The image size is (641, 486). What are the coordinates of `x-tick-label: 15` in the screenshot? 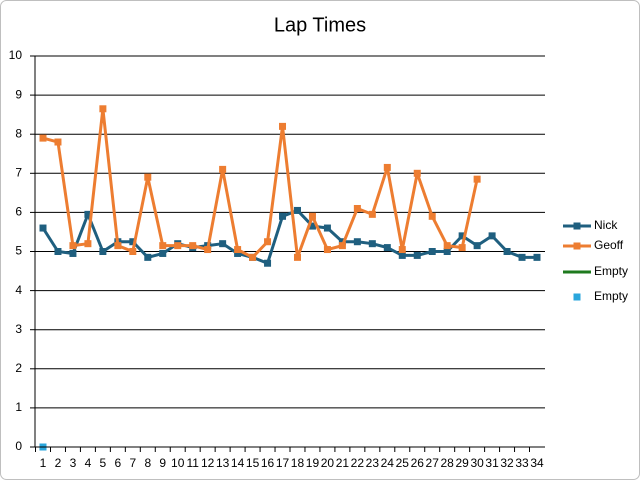 It's located at (253, 463).